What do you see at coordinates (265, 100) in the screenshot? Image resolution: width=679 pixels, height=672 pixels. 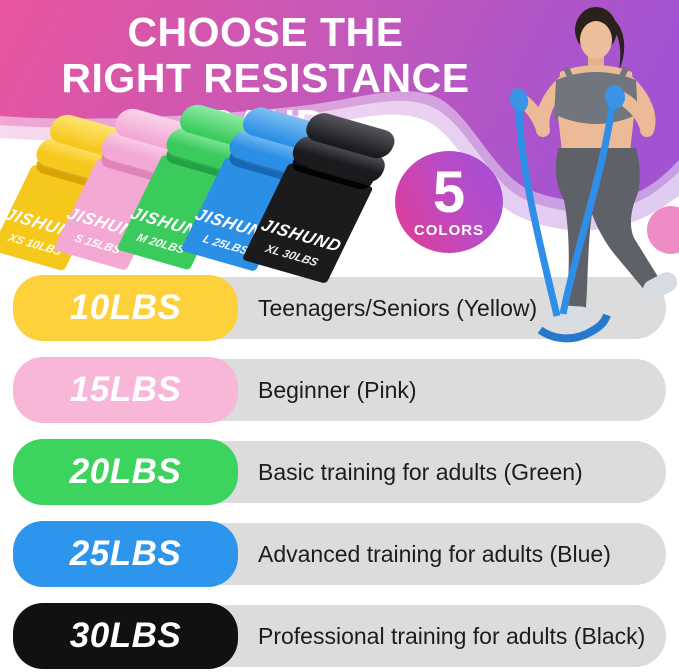 I see `page-title-line2: RIGHT RESISTANCE BAND` at bounding box center [265, 100].